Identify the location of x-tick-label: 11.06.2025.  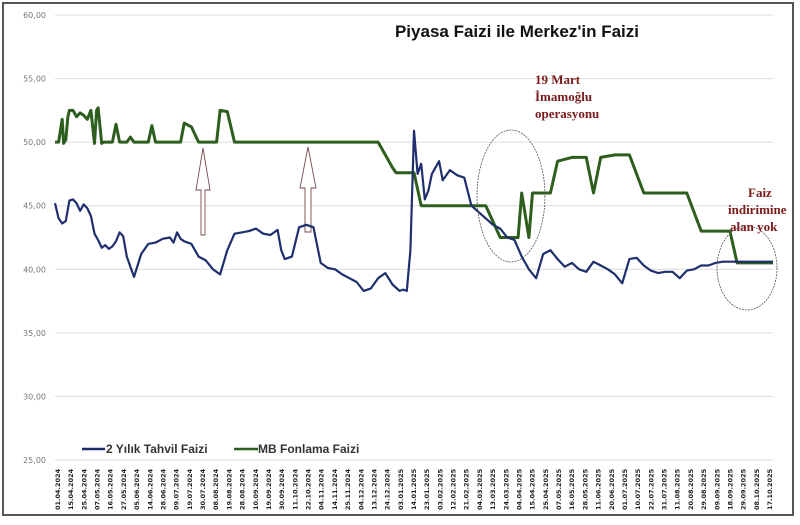
(599, 489).